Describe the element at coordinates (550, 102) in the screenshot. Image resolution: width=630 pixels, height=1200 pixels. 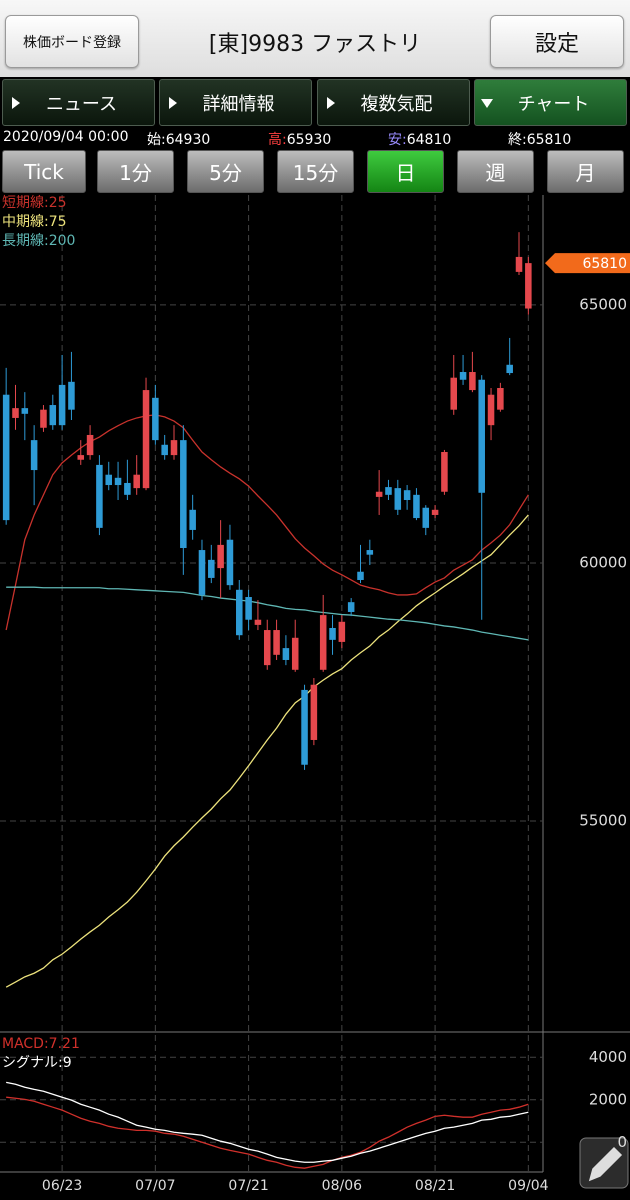
I see `tab-active: チャート` at that location.